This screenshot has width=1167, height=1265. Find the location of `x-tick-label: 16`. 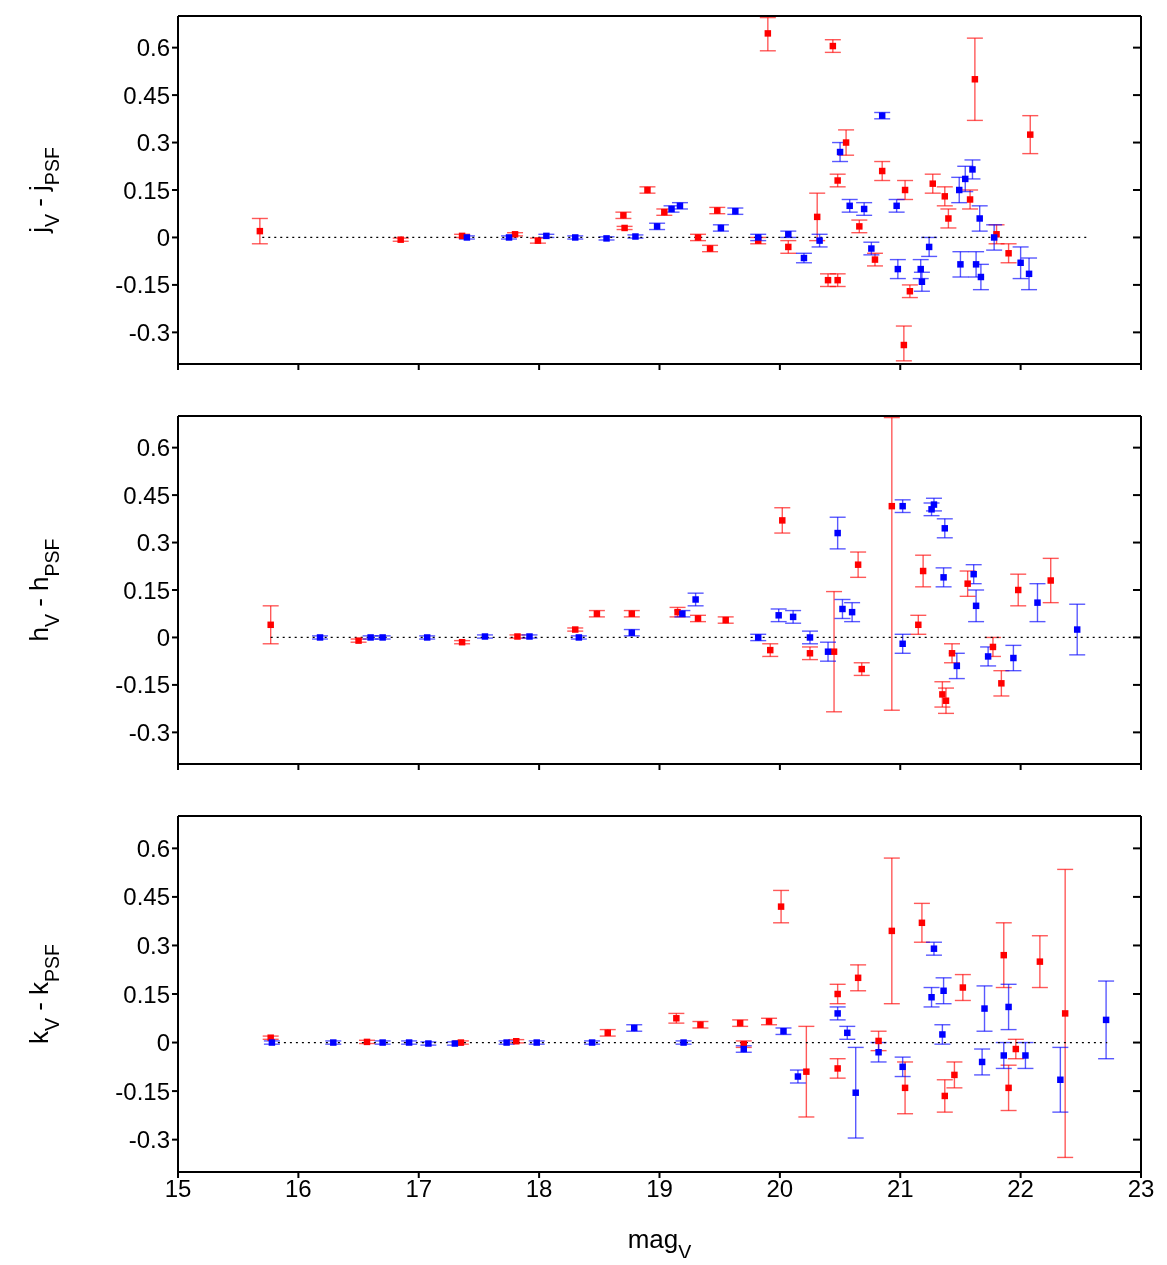

x-tick-label: 16 is located at coordinates (298, 1189).